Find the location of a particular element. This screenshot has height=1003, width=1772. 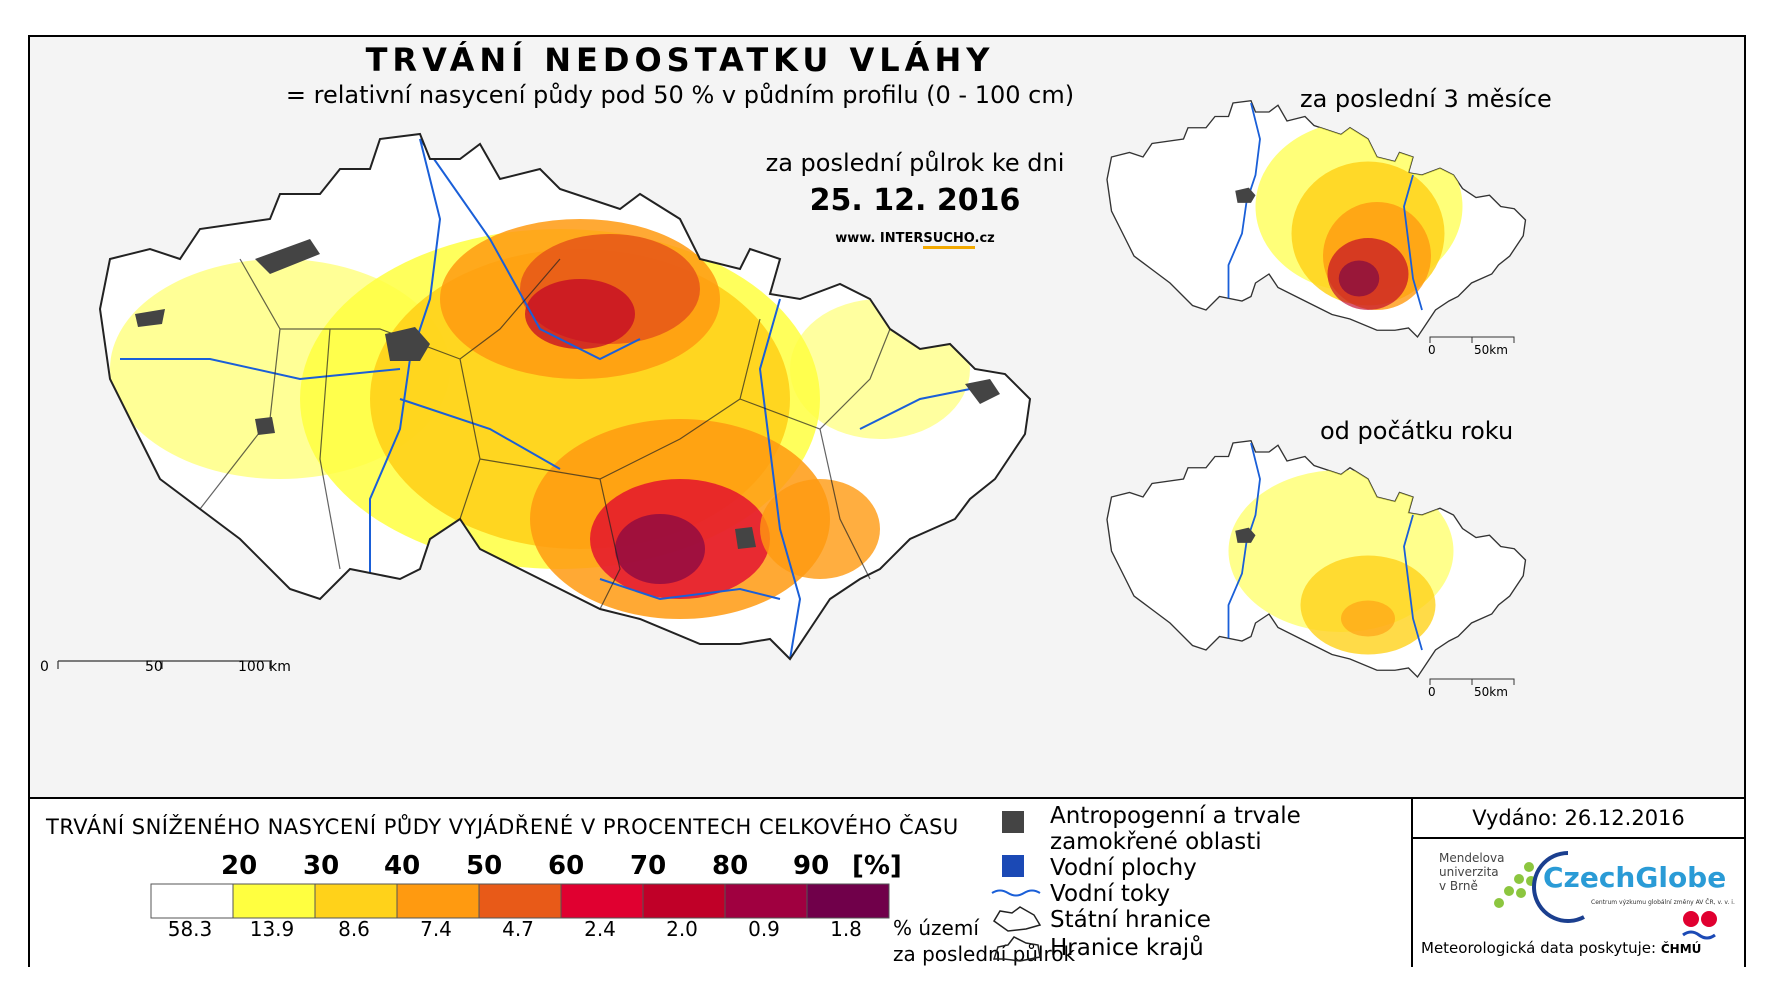

czechglobe-arc-icon is located at coordinates (1558, 887).